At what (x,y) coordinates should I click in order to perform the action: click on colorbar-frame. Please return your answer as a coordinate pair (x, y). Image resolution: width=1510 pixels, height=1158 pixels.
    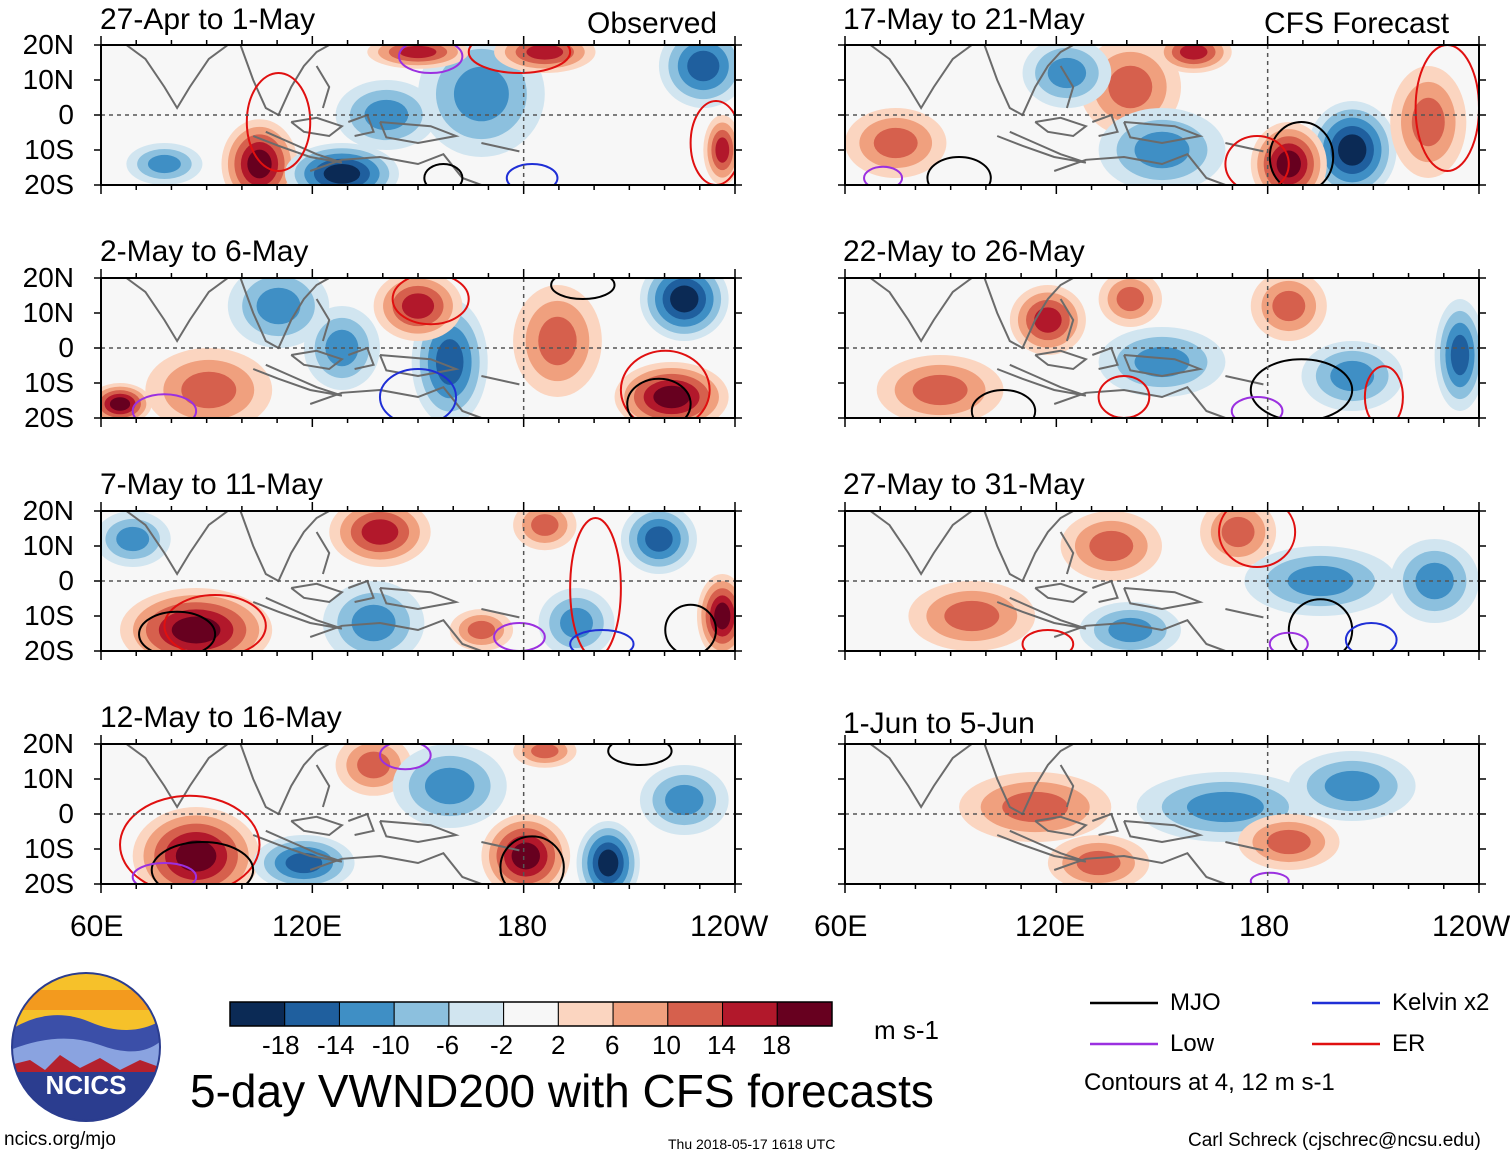
    Looking at the image, I should click on (531, 1014).